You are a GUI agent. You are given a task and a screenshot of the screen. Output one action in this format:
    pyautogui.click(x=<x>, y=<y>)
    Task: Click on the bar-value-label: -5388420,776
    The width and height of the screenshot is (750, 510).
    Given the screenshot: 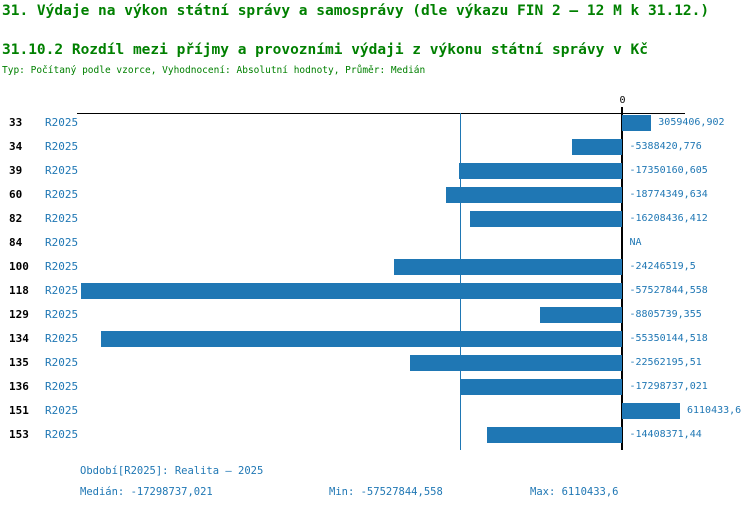 What is the action you would take?
    pyautogui.click(x=665, y=146)
    